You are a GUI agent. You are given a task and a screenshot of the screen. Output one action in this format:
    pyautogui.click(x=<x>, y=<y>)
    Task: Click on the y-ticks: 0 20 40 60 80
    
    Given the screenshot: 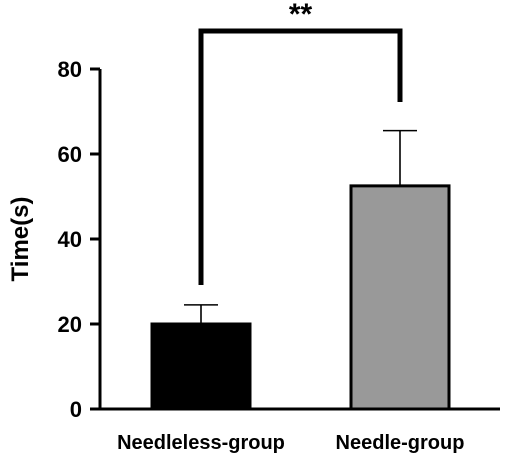 What is the action you would take?
    pyautogui.click(x=79, y=239)
    